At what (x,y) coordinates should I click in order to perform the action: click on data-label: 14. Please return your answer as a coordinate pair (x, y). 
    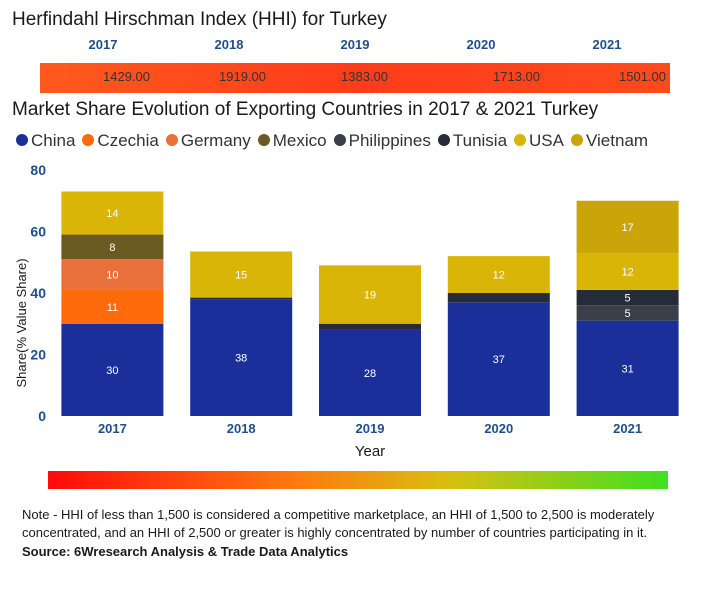
    Looking at the image, I should click on (112, 214).